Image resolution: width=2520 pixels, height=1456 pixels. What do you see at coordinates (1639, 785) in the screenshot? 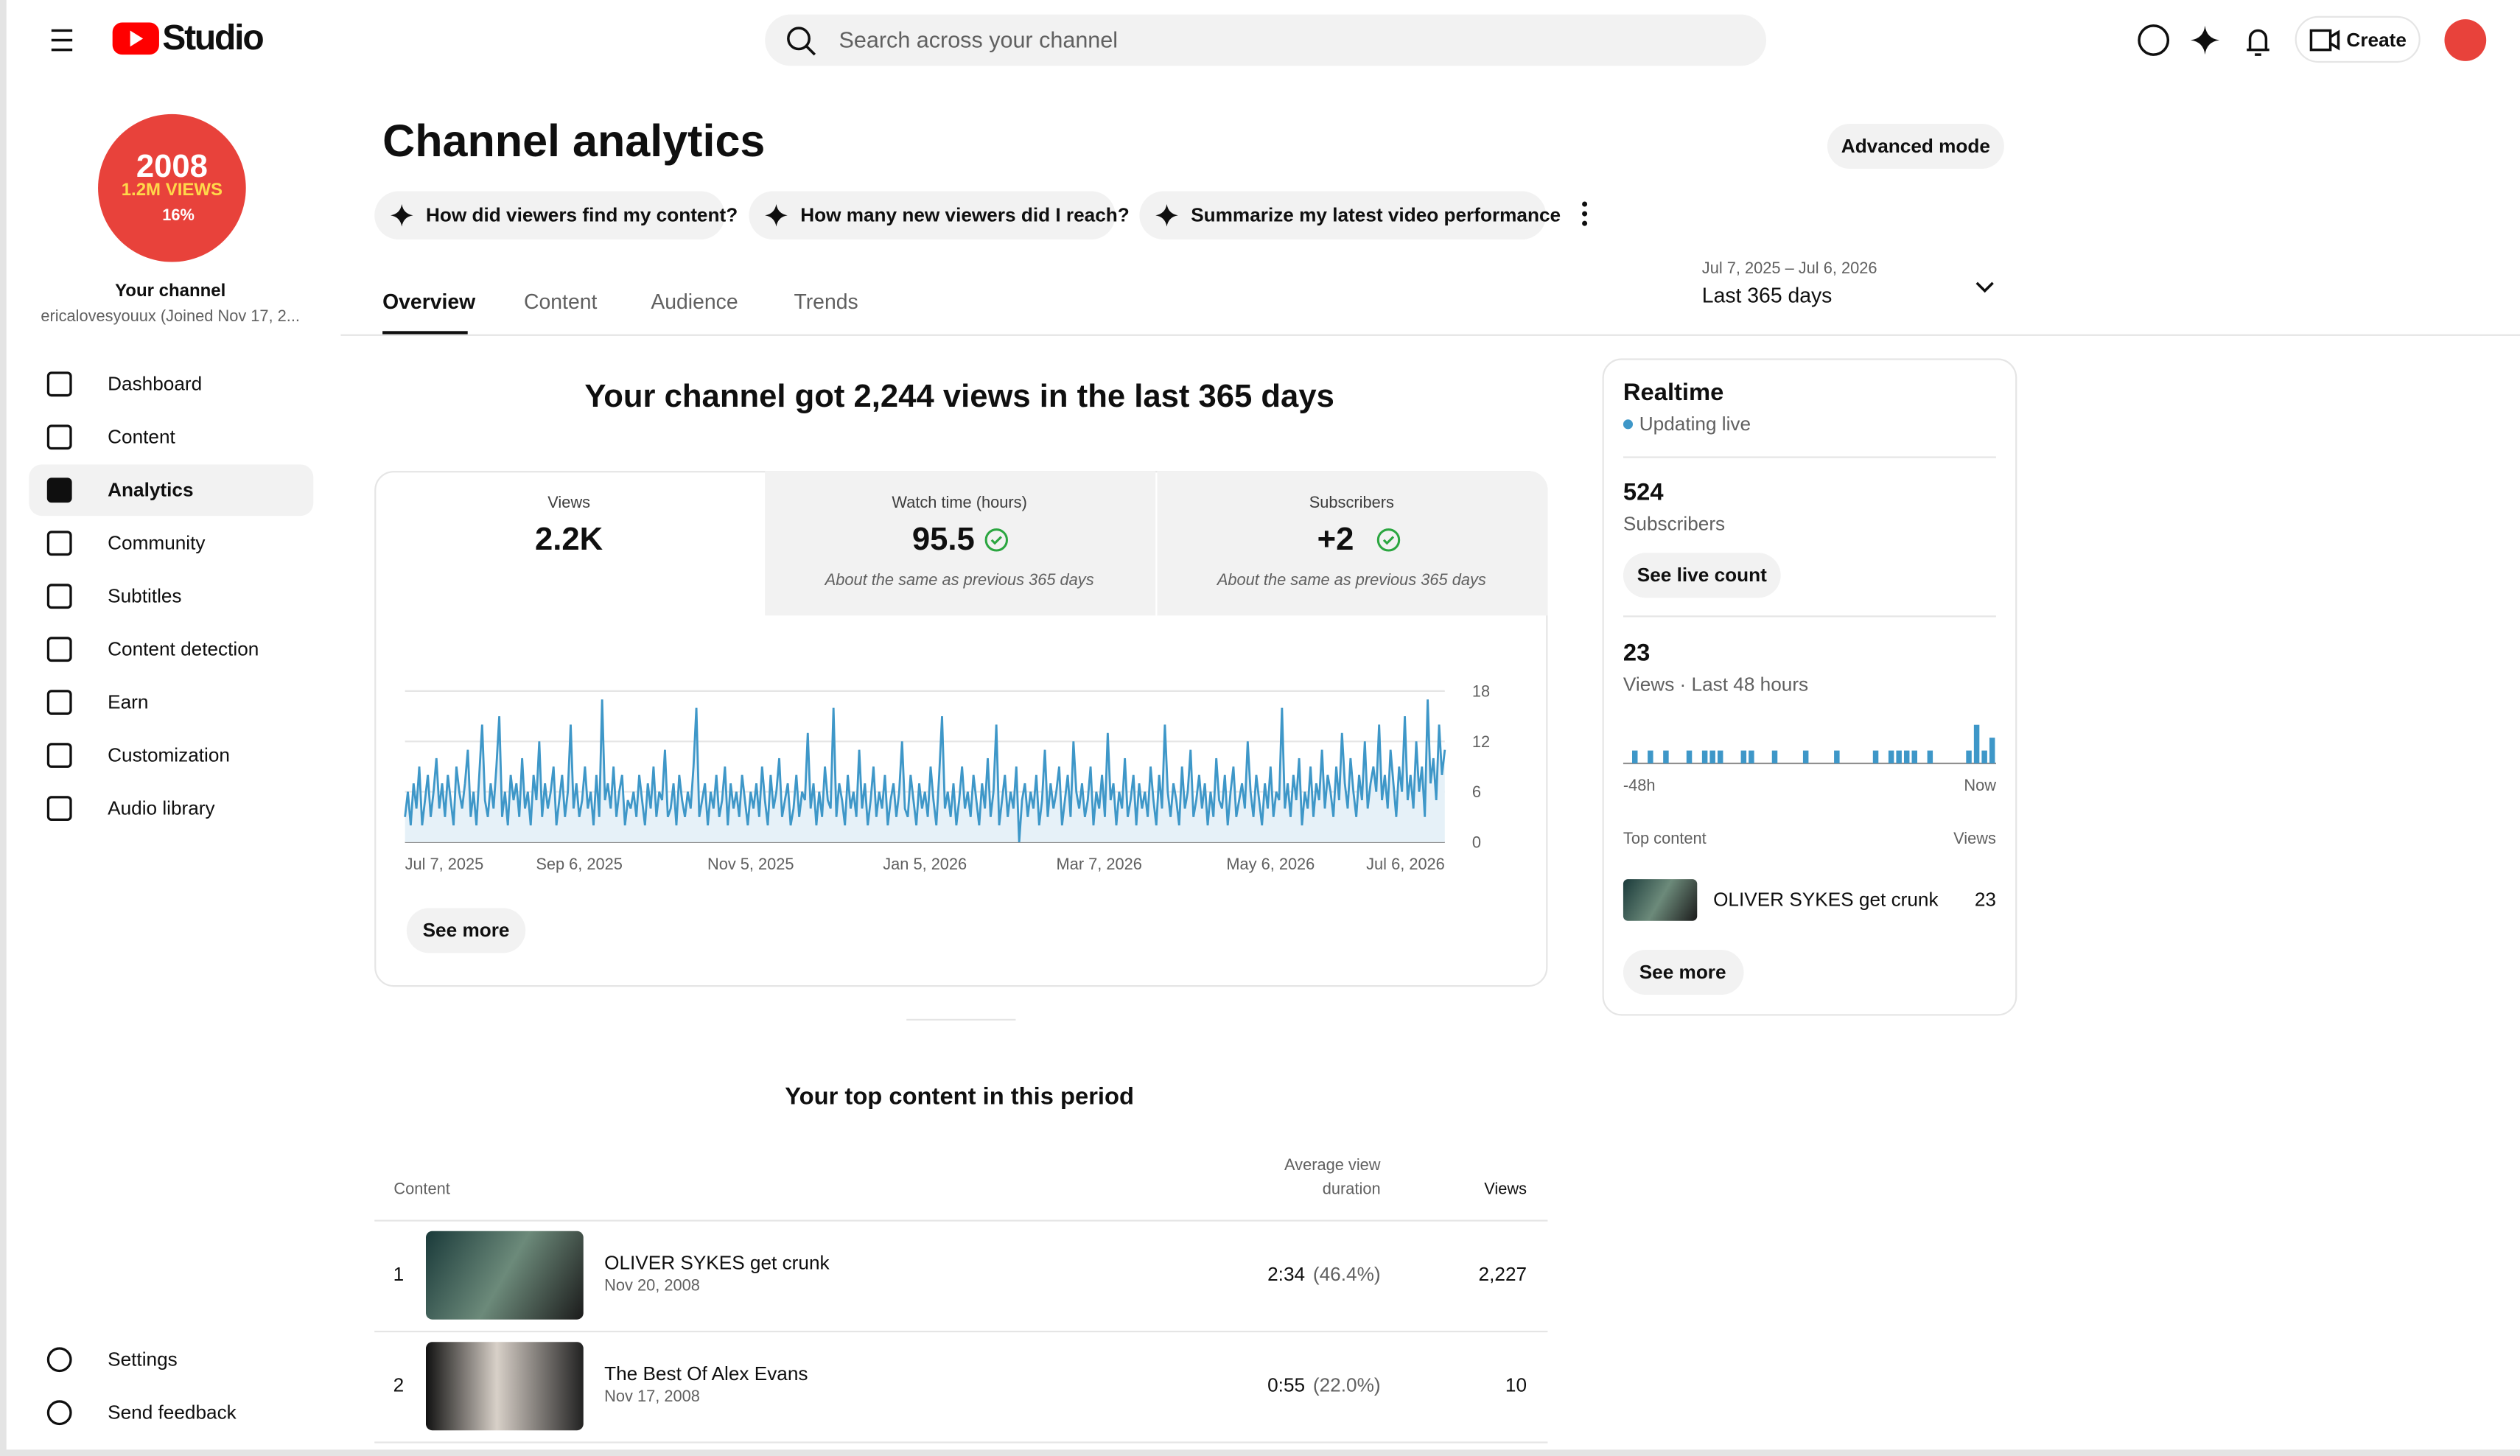
I see `x-tick-label: -48h` at bounding box center [1639, 785].